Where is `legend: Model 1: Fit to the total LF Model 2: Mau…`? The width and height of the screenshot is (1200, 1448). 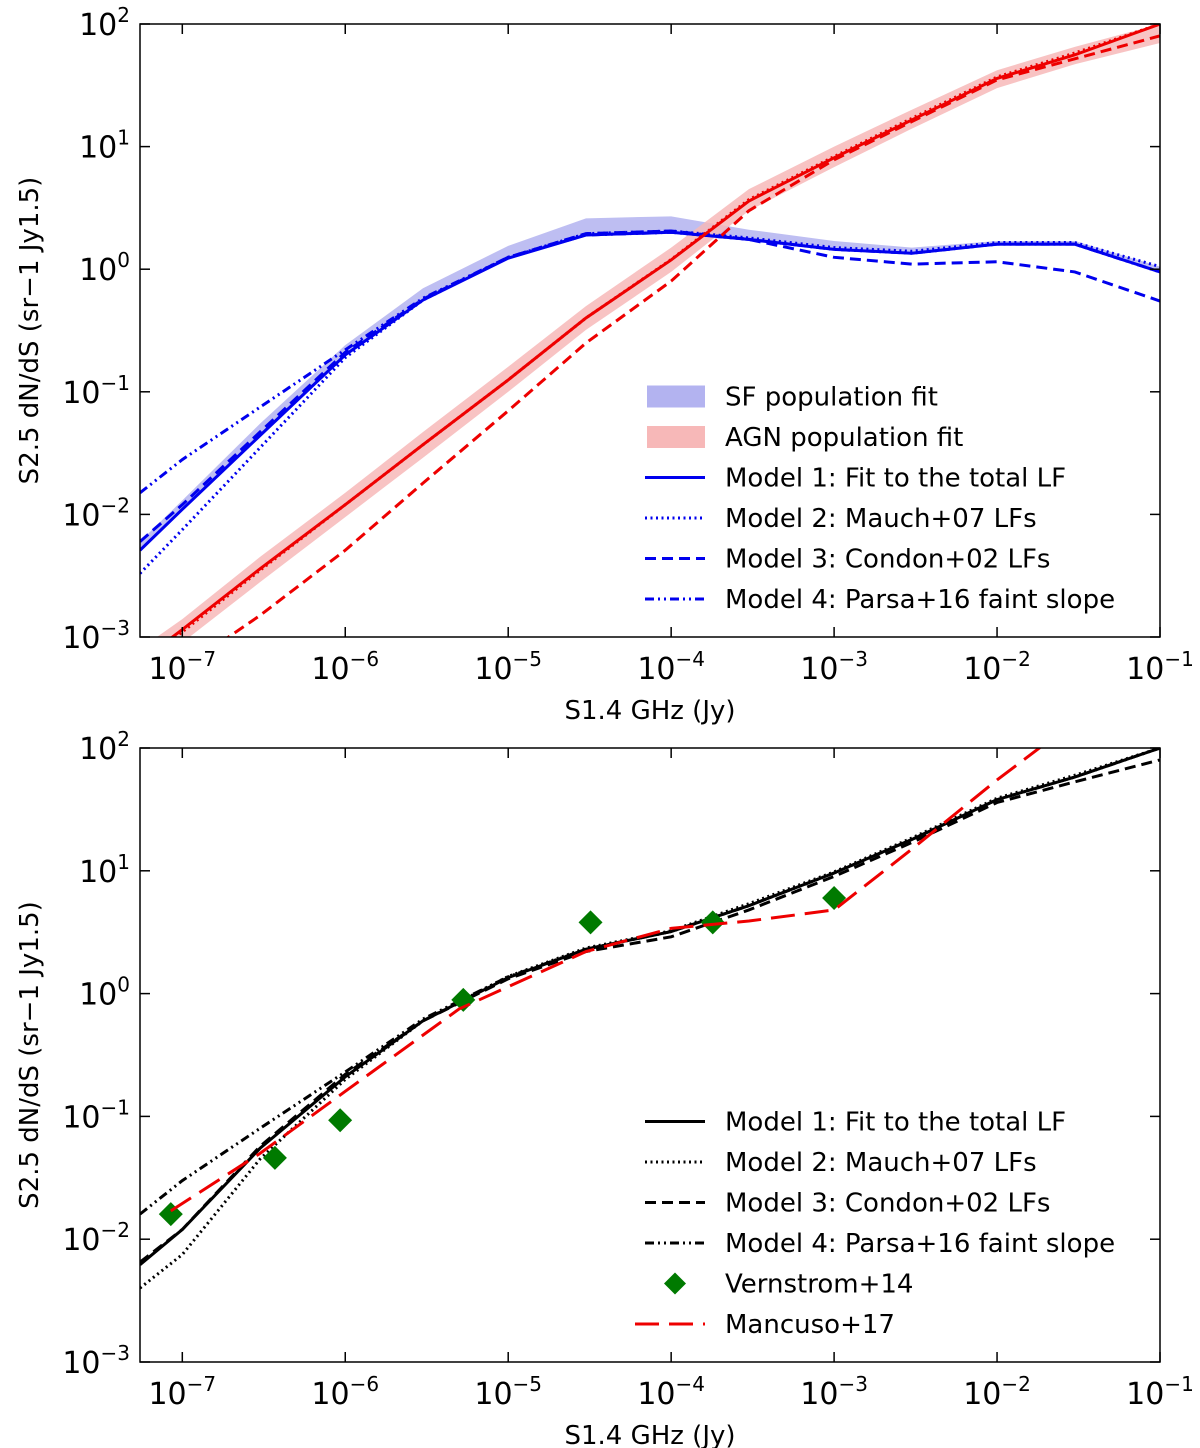 legend: Model 1: Fit to the total LF Model 2: Mau… is located at coordinates (875, 1224).